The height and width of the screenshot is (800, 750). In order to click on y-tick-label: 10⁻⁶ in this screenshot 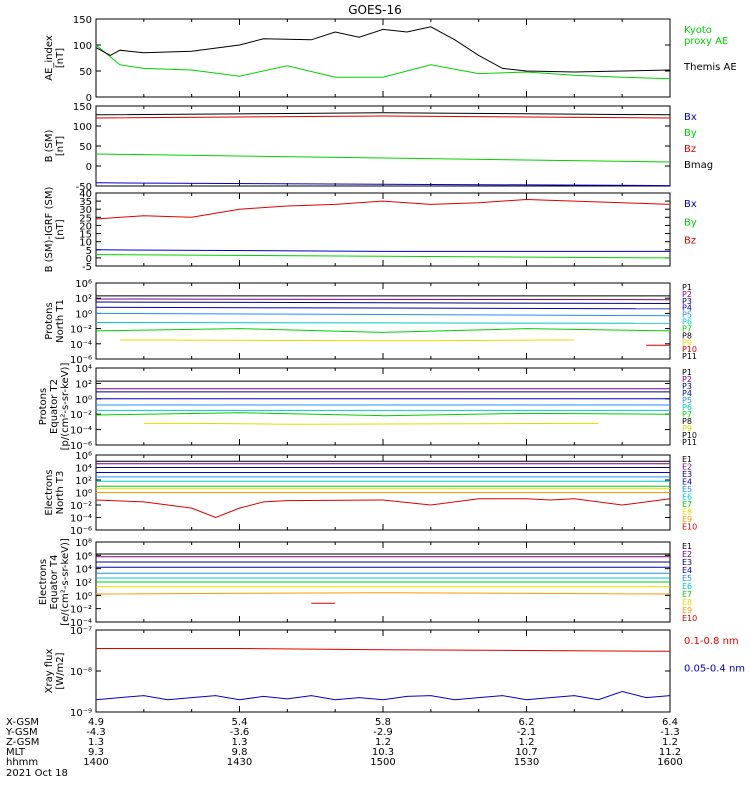, I will do `click(81, 531)`.